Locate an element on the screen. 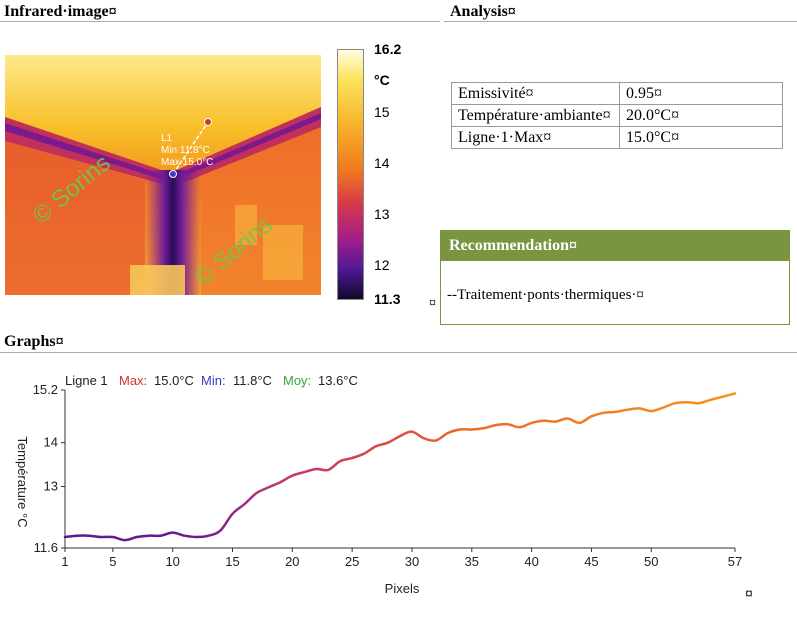 Image resolution: width=797 pixels, height=630 pixels. x-tick-label: 40 is located at coordinates (531, 561).